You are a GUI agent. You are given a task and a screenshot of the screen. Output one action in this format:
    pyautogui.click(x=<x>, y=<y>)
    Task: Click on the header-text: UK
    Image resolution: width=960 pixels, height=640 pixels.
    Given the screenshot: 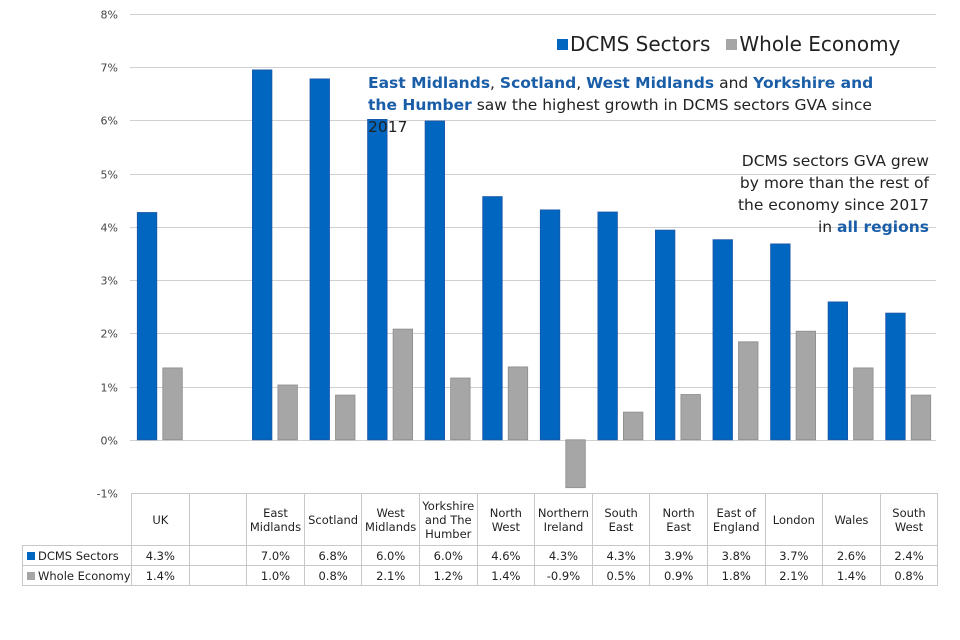 What is the action you would take?
    pyautogui.click(x=160, y=519)
    